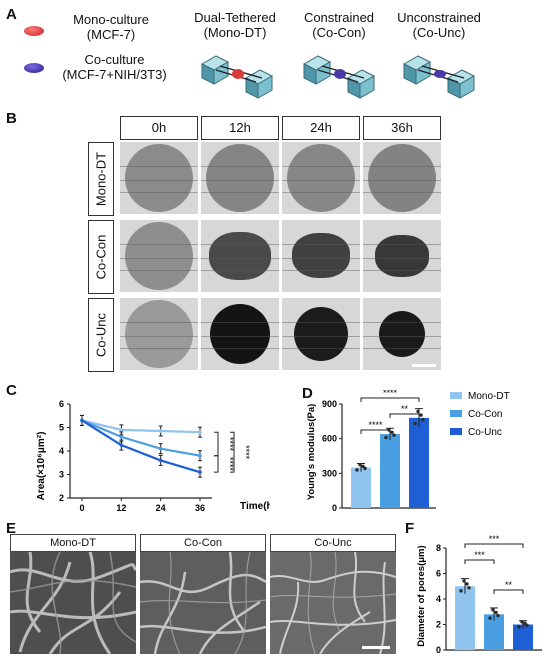 Image resolution: width=550 pixels, height=660 pixels. I want to click on chart-c-series-co-con, so click(141, 438).